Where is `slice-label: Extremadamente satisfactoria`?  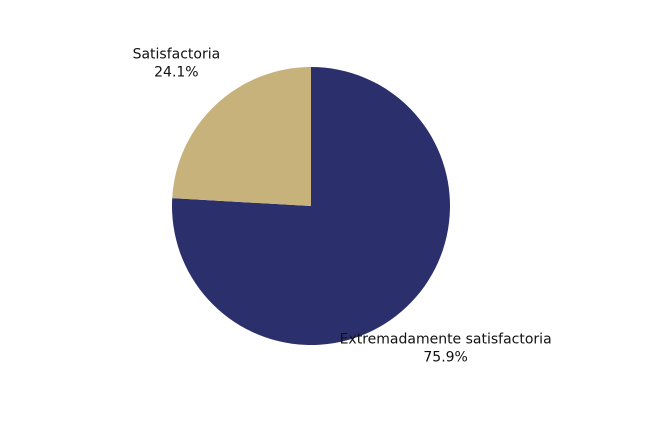
slice-label: Extremadamente satisfactoria is located at coordinates (446, 339).